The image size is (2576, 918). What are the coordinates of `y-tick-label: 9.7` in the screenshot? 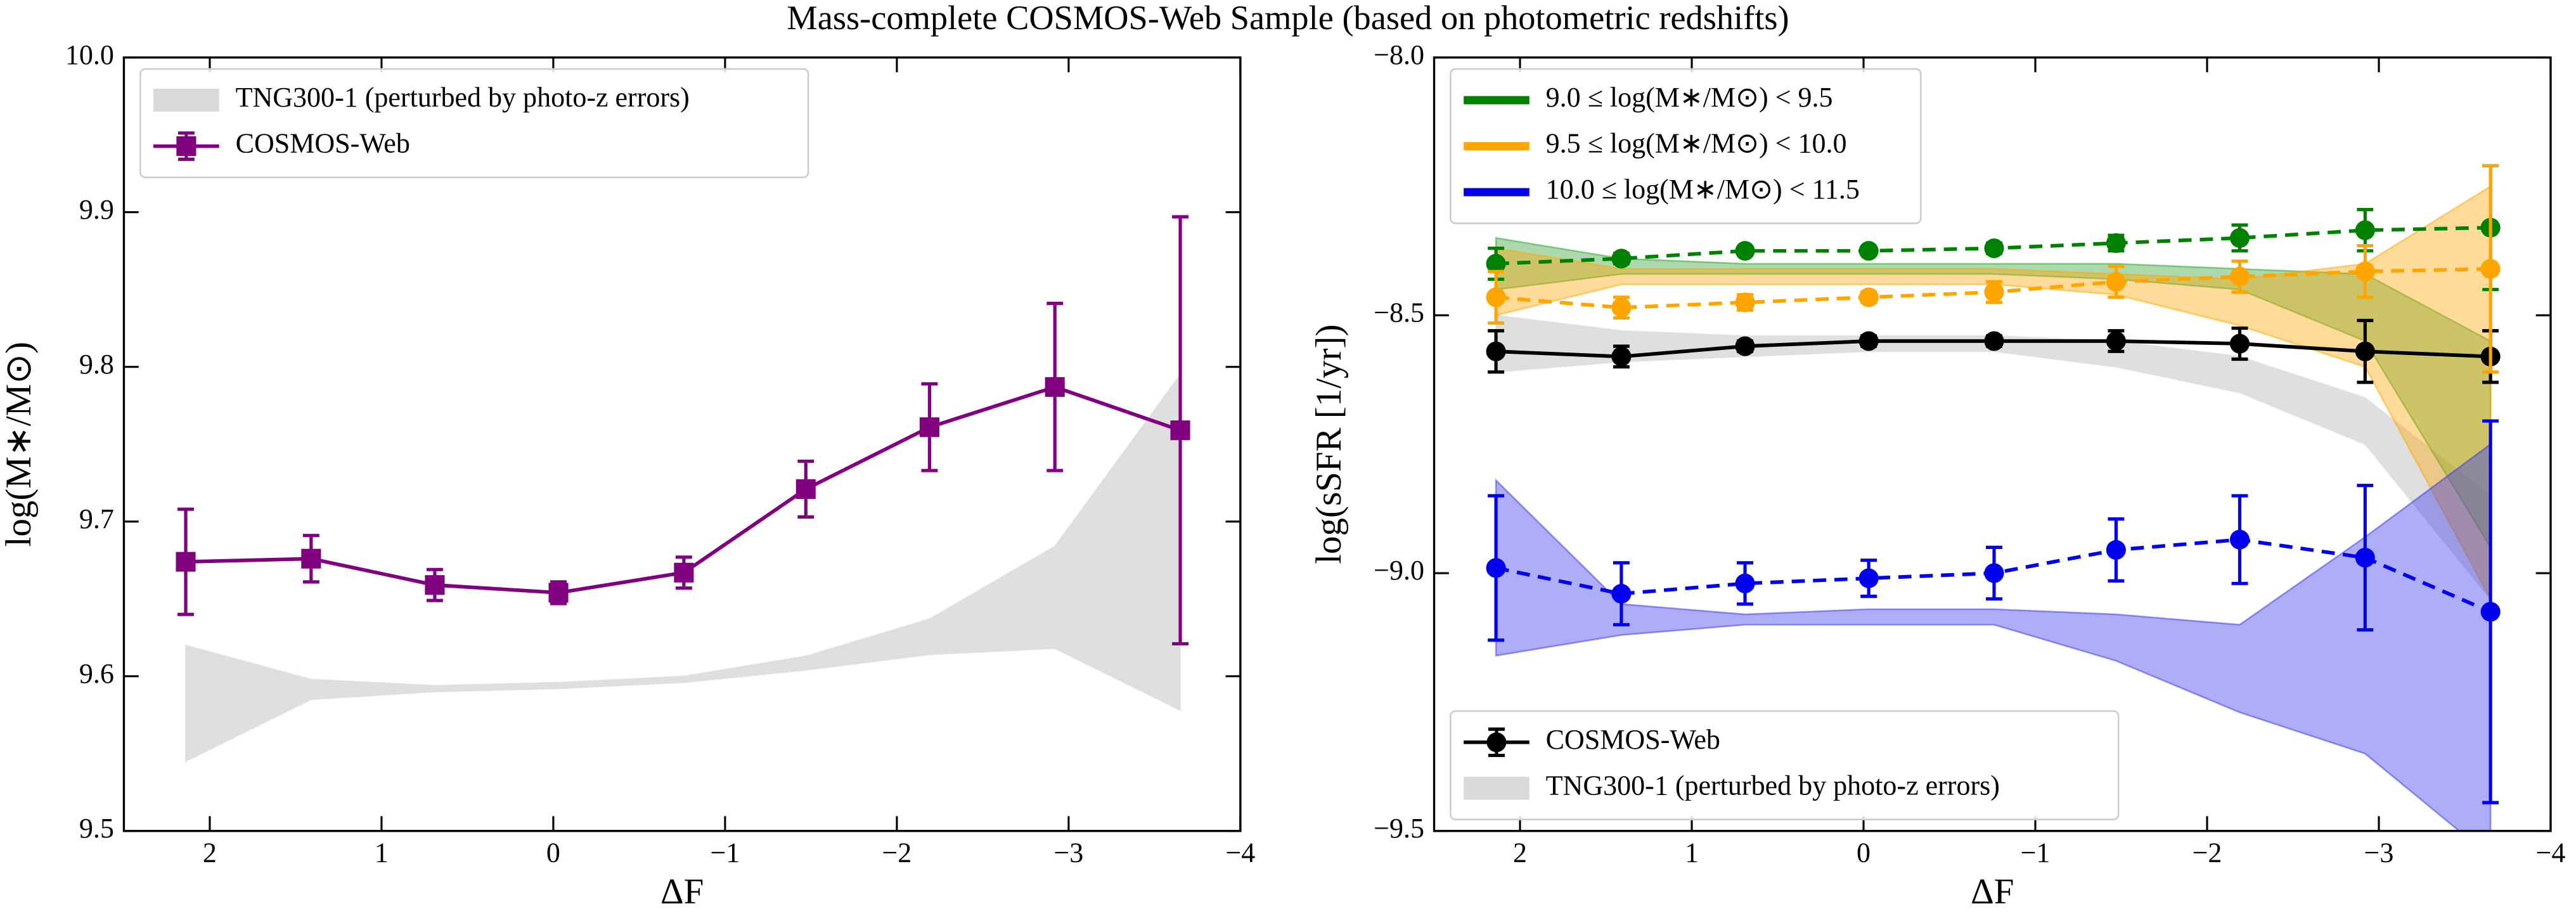 It's located at (97, 518).